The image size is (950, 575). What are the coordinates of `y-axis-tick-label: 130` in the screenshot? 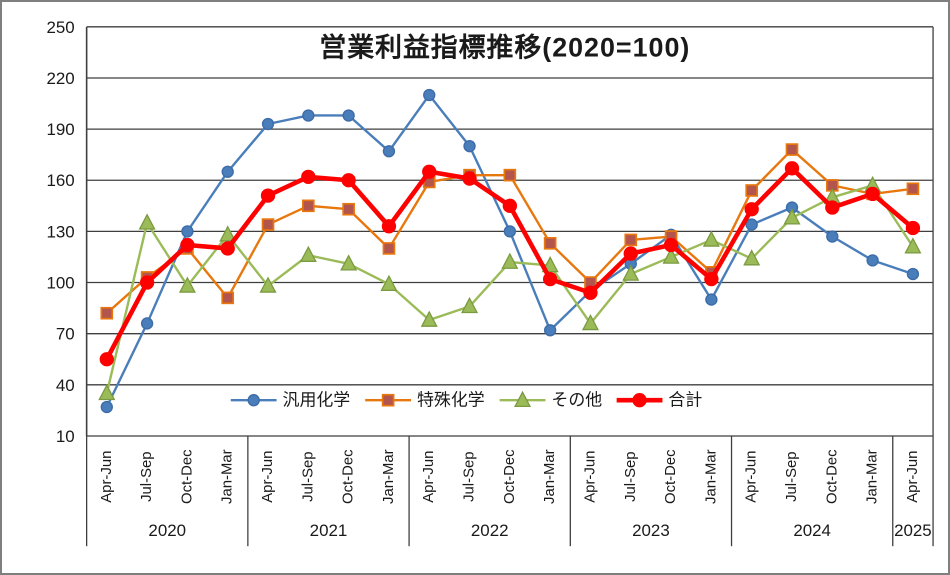 It's located at (60, 231).